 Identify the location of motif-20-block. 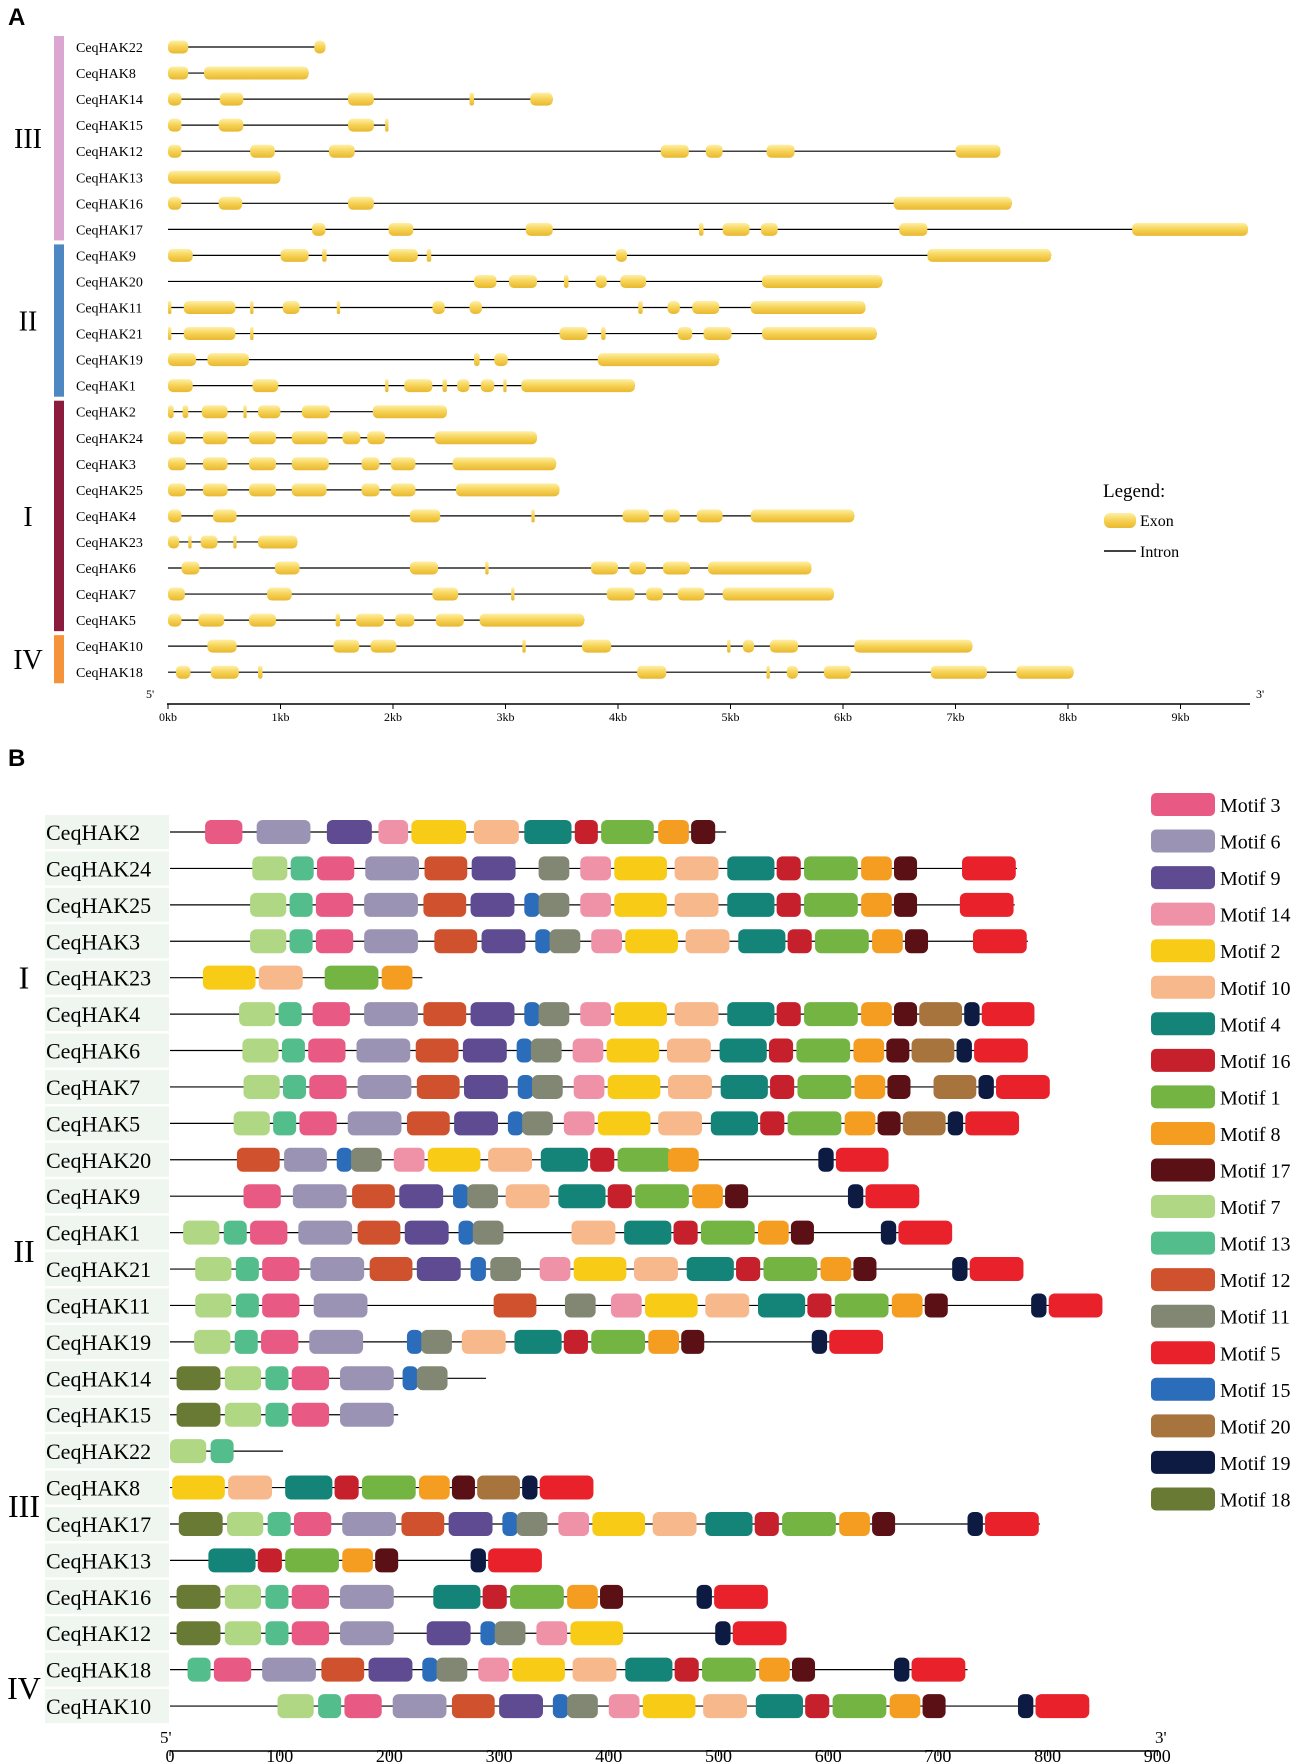
(933, 1050).